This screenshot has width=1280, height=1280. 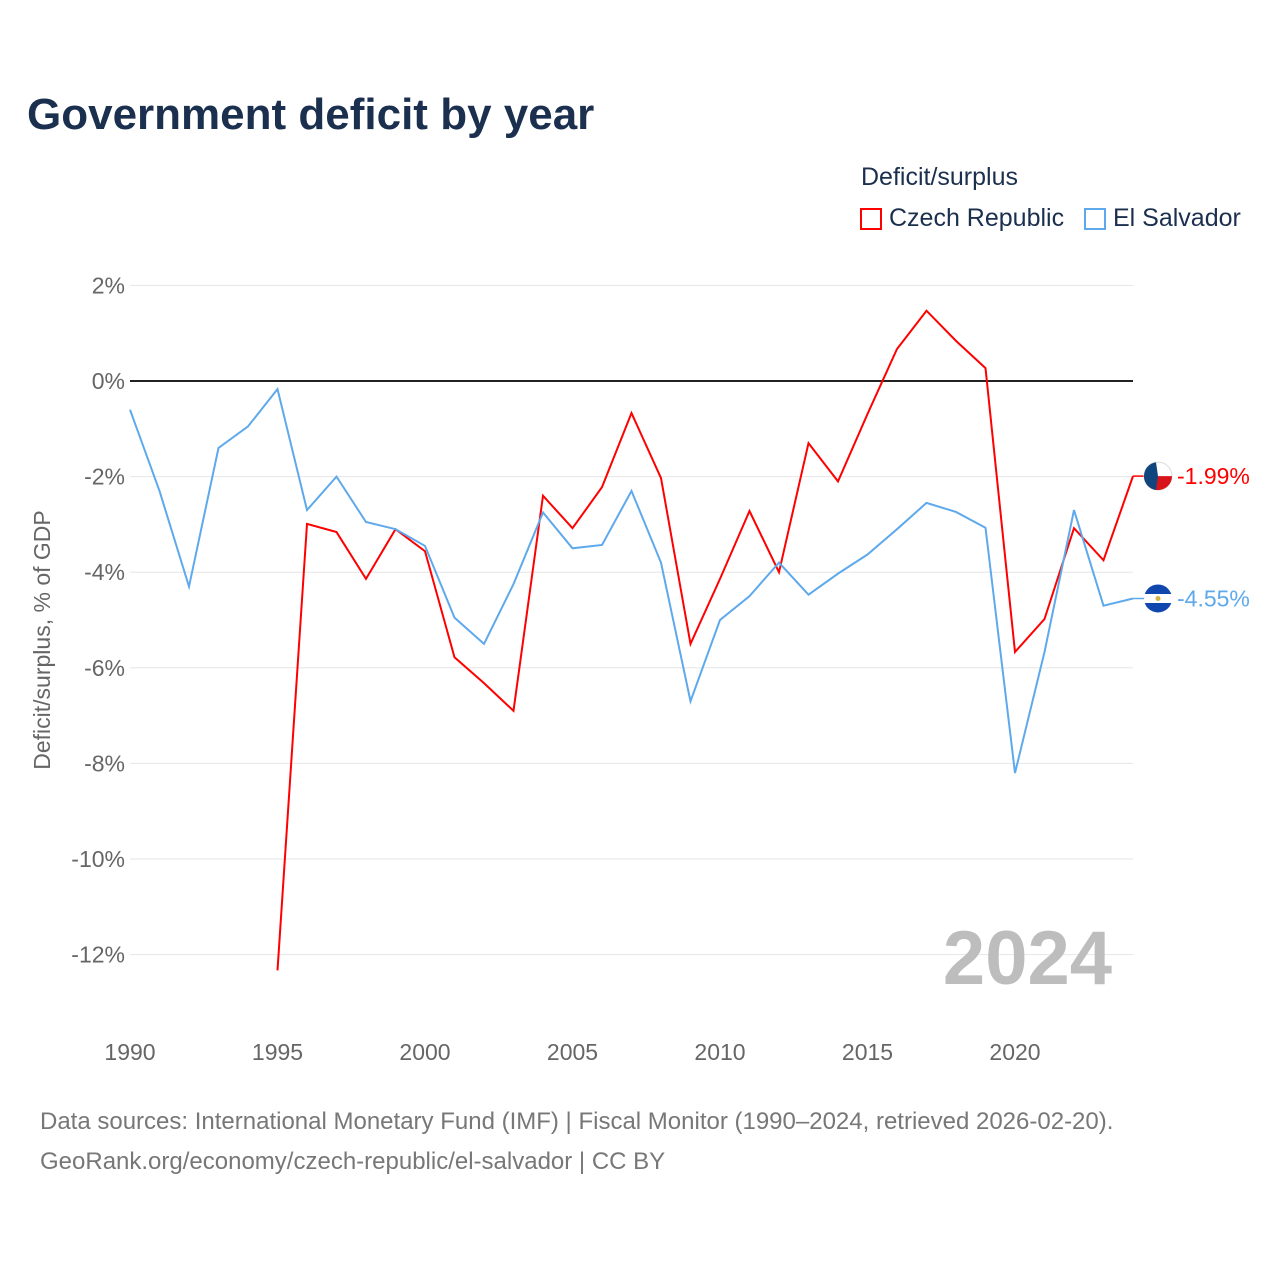 What do you see at coordinates (1150, 476) in the screenshot?
I see `flag-blue-part` at bounding box center [1150, 476].